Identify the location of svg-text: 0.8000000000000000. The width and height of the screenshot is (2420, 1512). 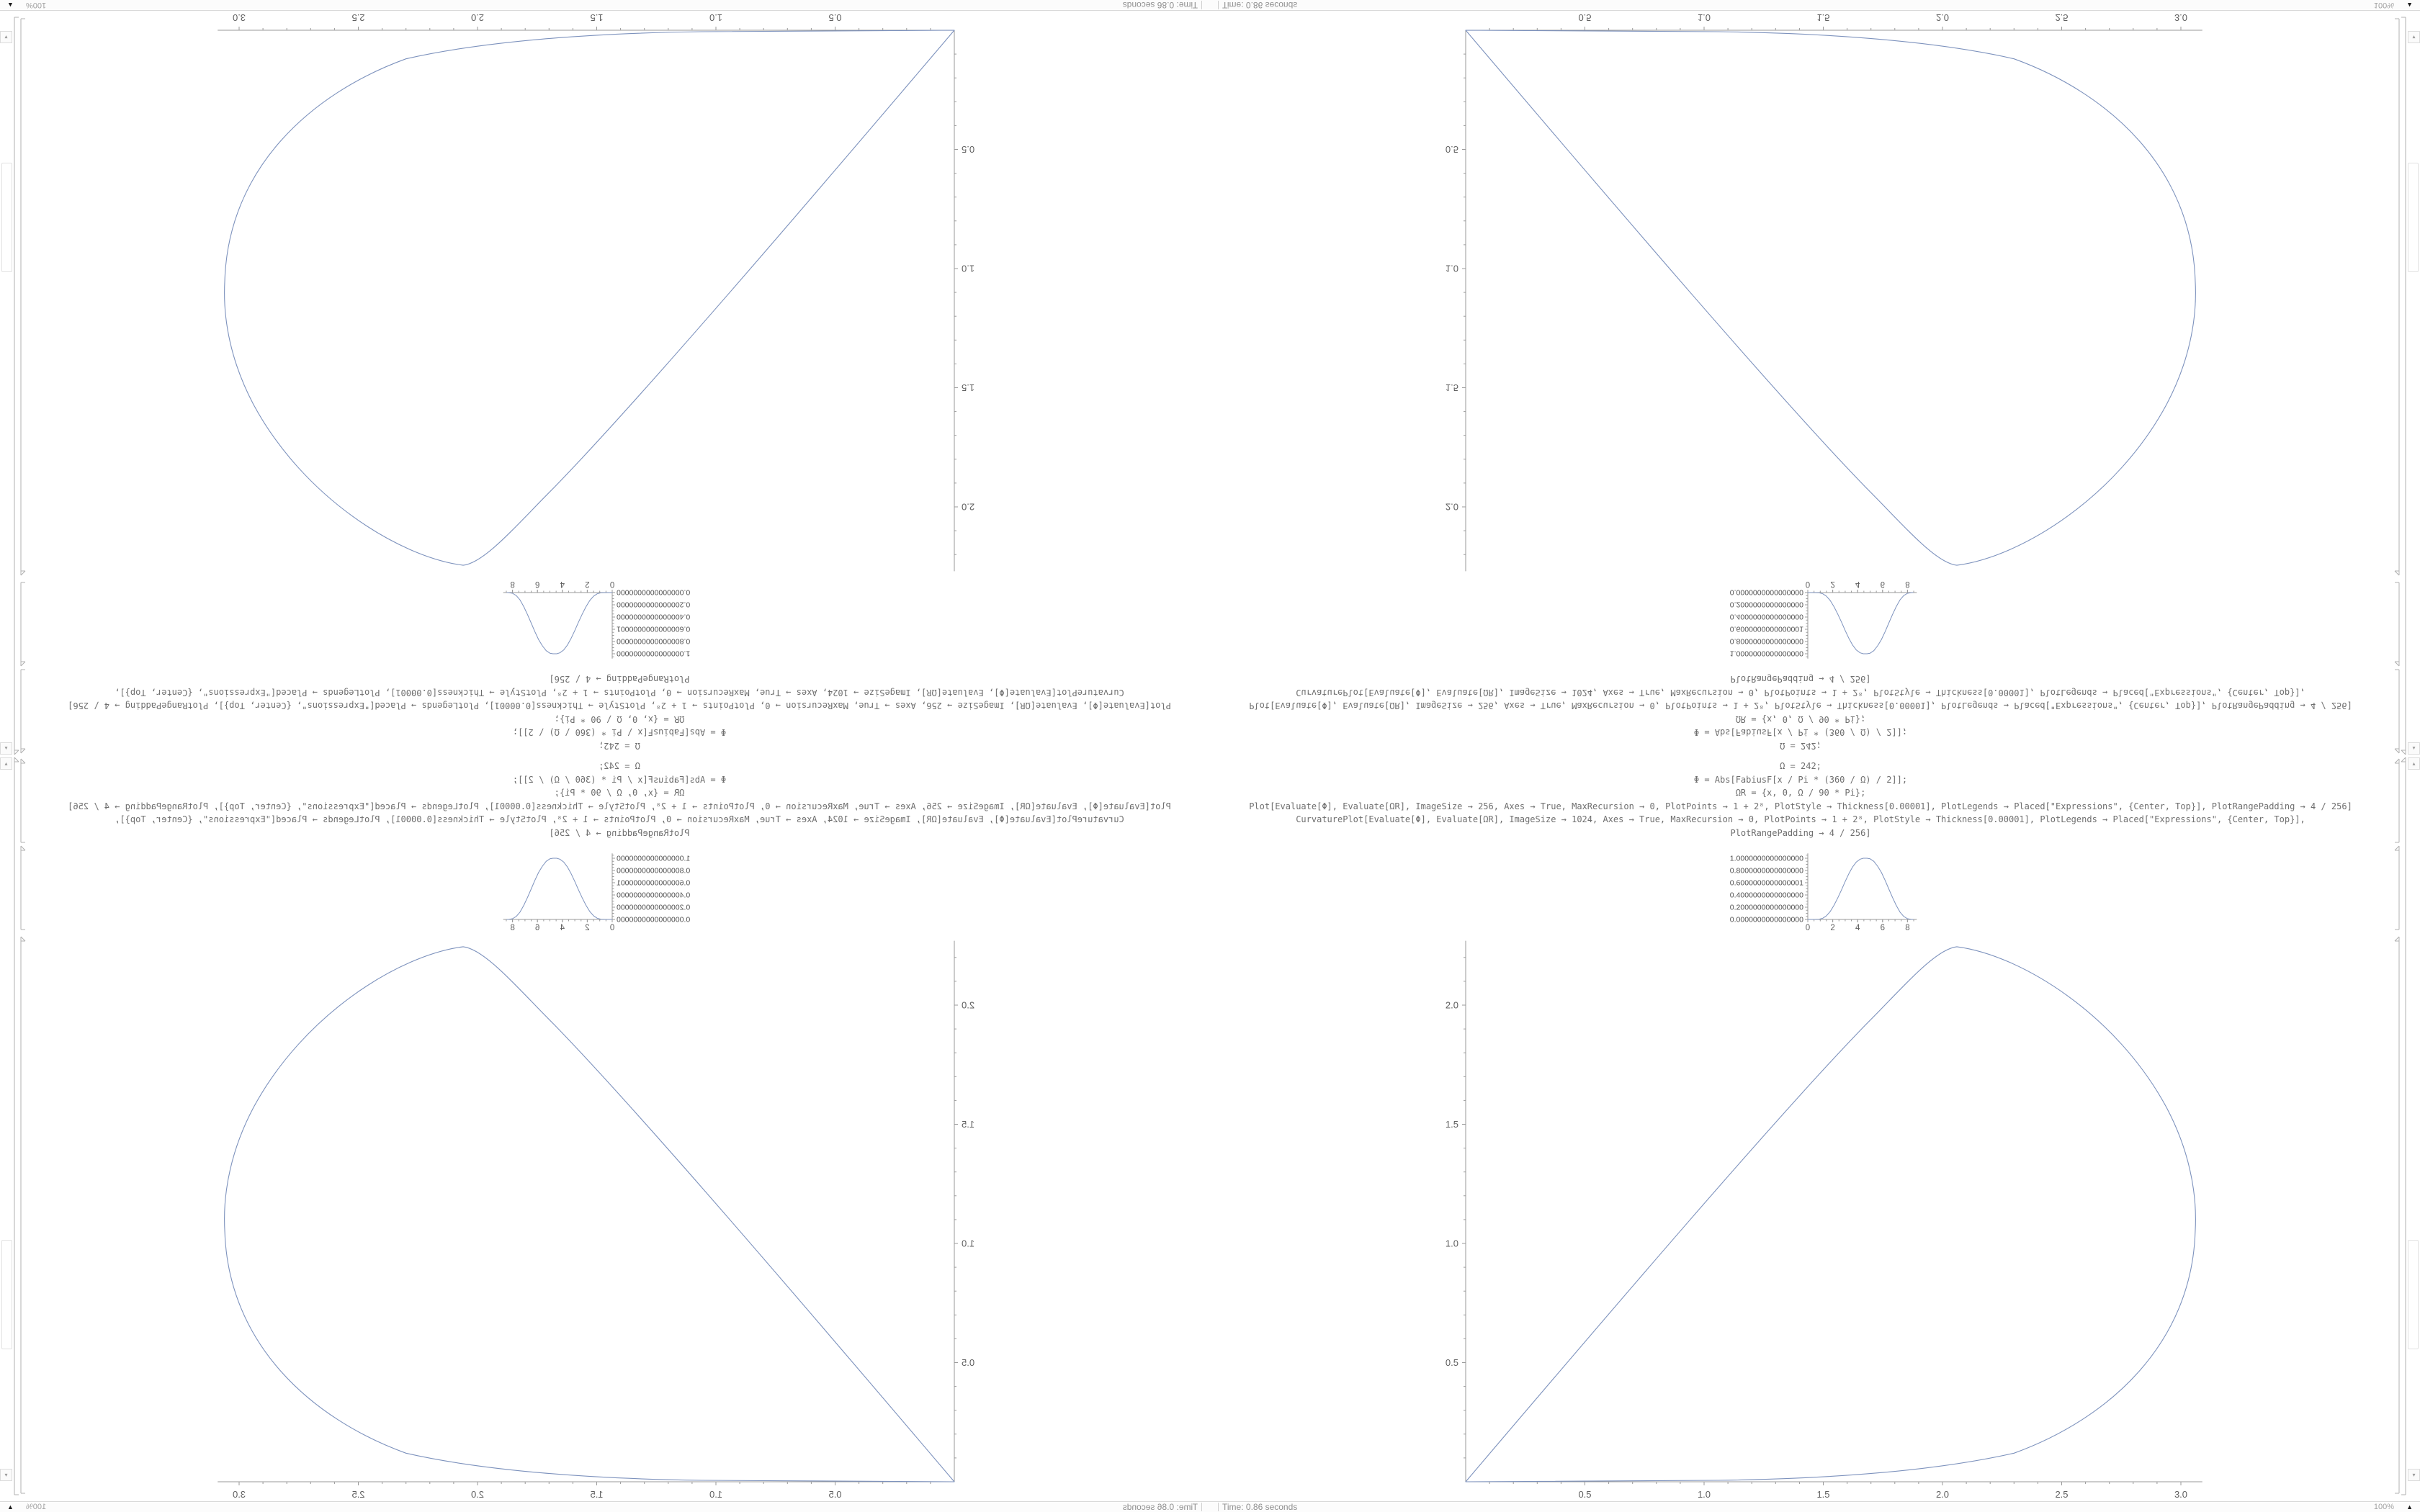
(1766, 641).